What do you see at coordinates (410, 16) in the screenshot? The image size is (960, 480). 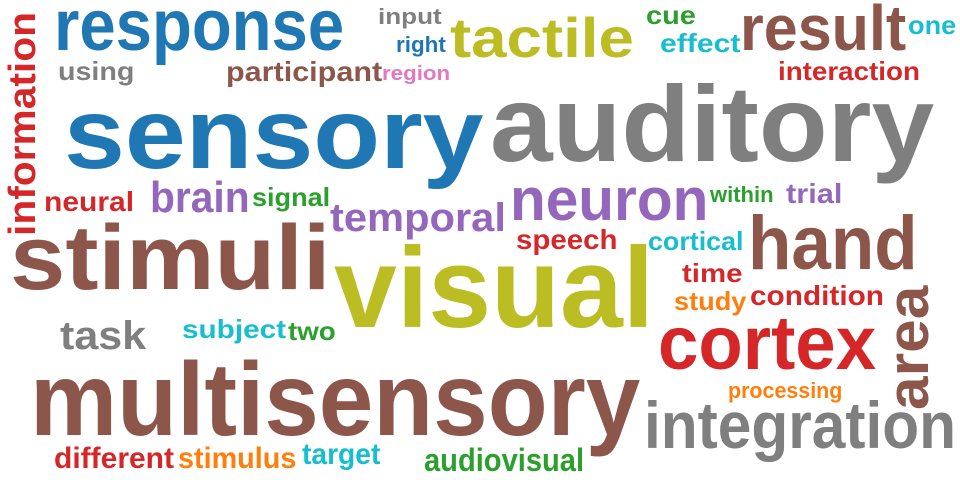 I see `word-input: input` at bounding box center [410, 16].